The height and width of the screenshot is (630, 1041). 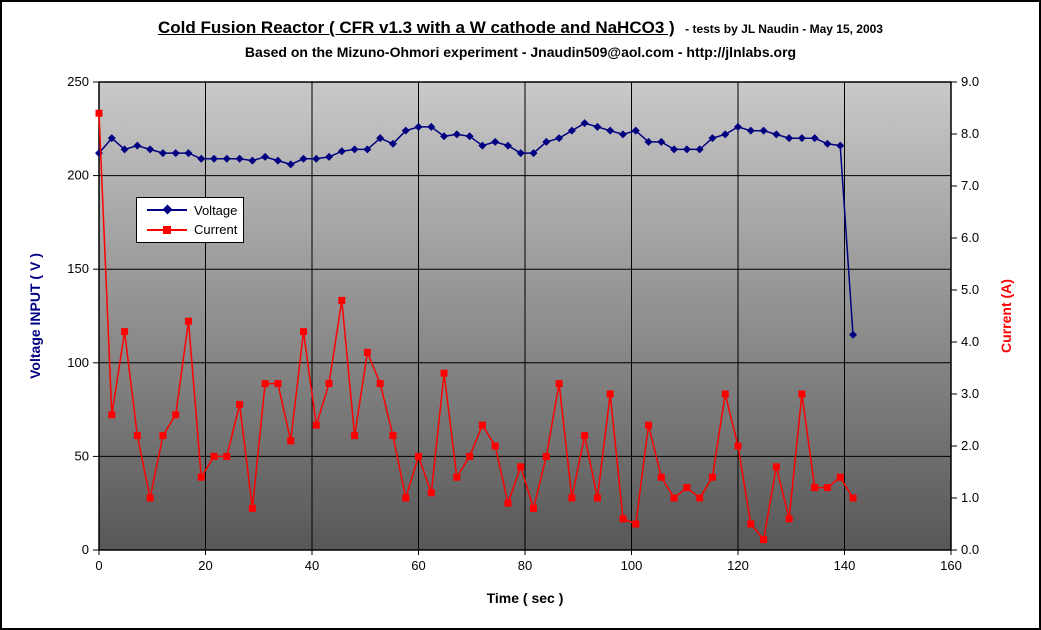 I want to click on legend-label: Current, so click(x=216, y=230).